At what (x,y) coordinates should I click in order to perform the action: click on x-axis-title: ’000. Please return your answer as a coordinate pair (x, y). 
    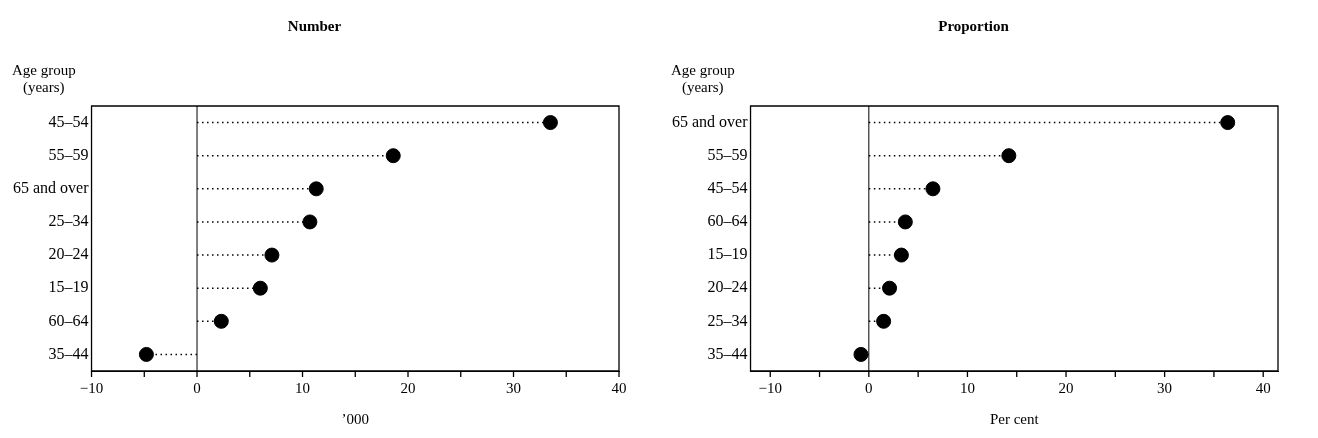
    Looking at the image, I should click on (355, 418).